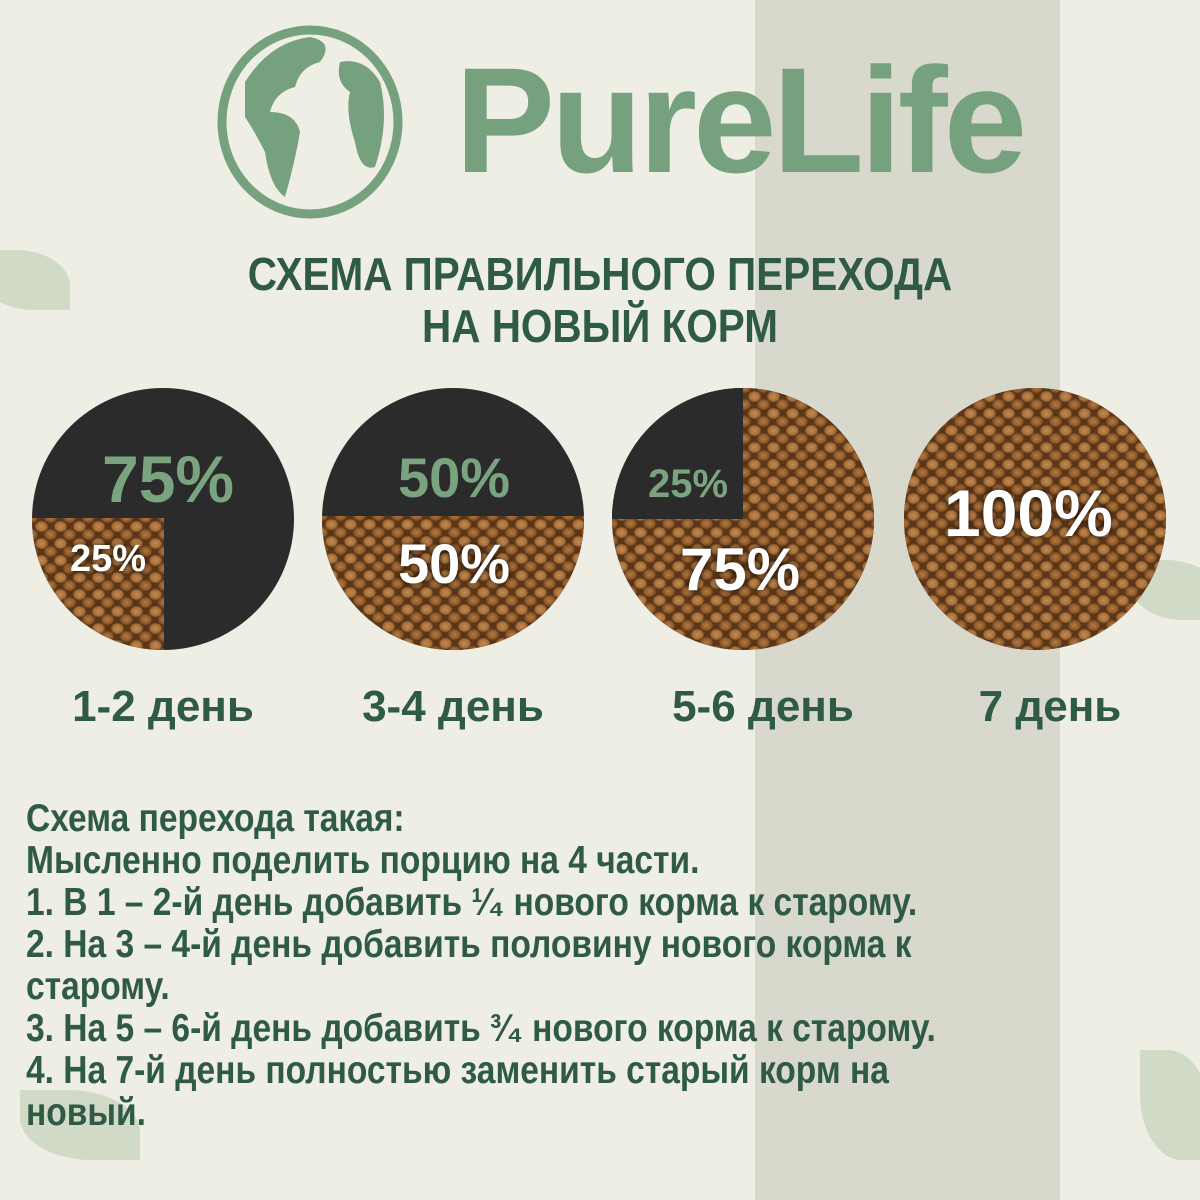  What do you see at coordinates (1028, 513) in the screenshot?
I see `new-food-percent: 100%` at bounding box center [1028, 513].